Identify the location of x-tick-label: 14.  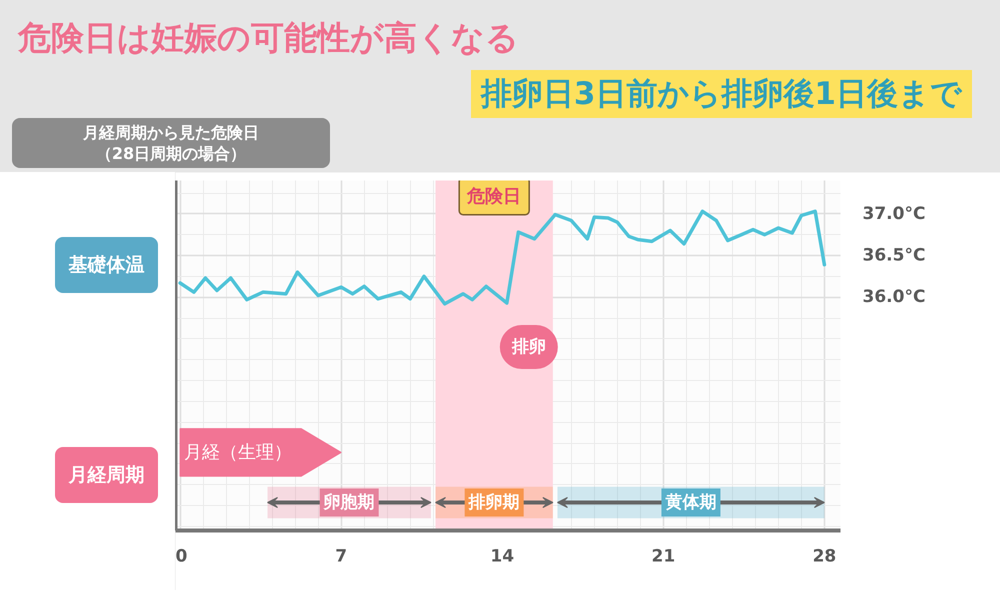
(502, 556).